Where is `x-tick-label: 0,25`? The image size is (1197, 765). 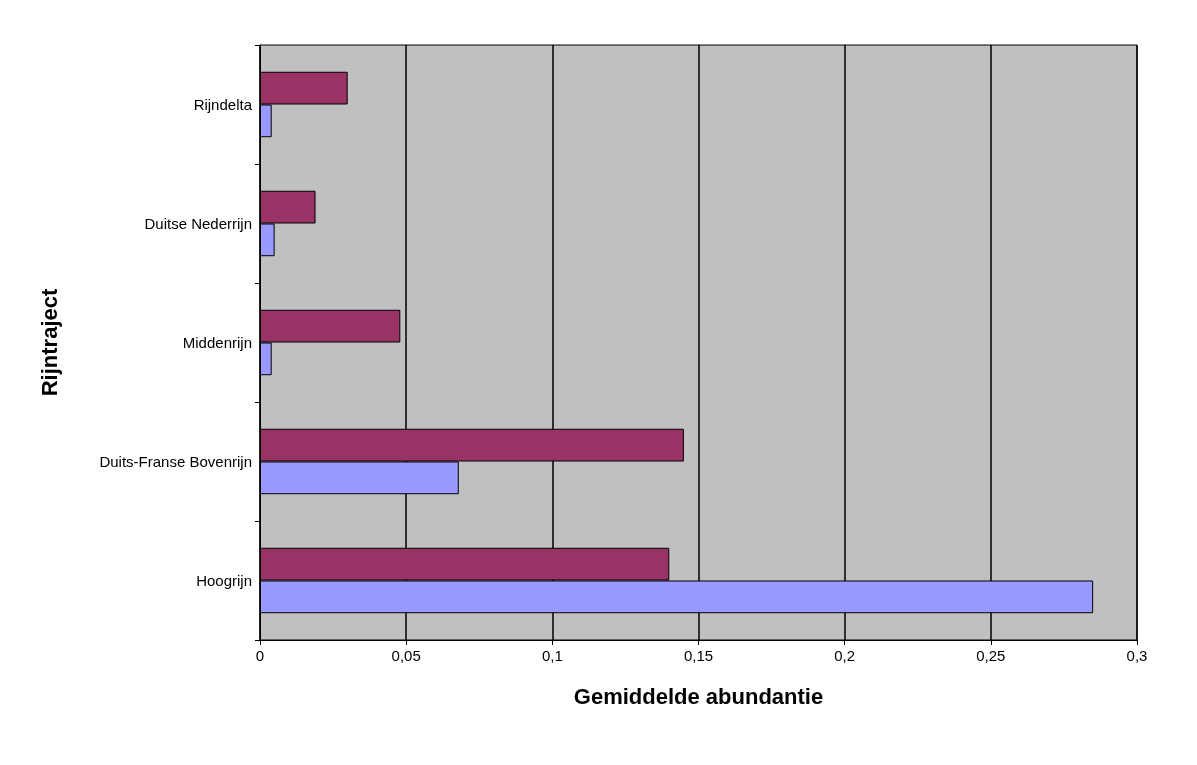
x-tick-label: 0,25 is located at coordinates (991, 655).